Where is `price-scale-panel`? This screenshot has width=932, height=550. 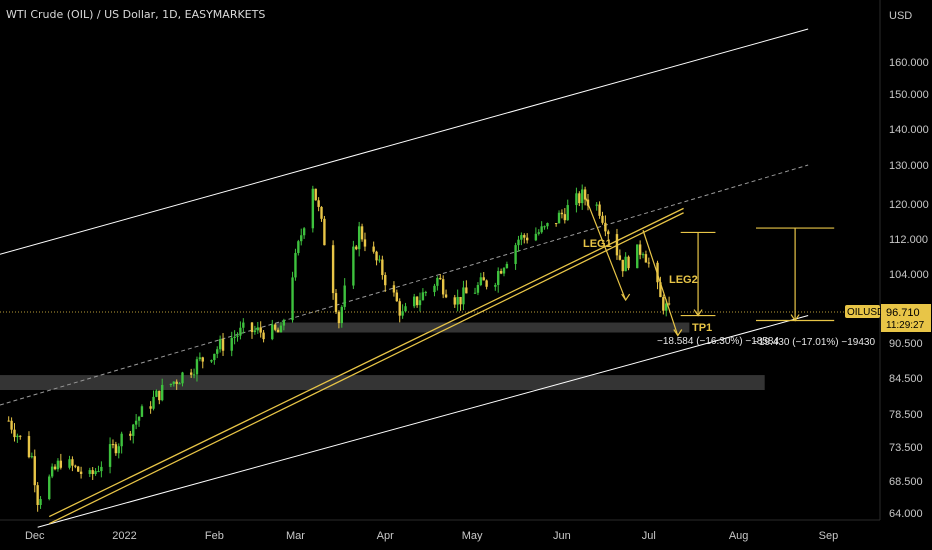
price-scale-panel is located at coordinates (906, 275).